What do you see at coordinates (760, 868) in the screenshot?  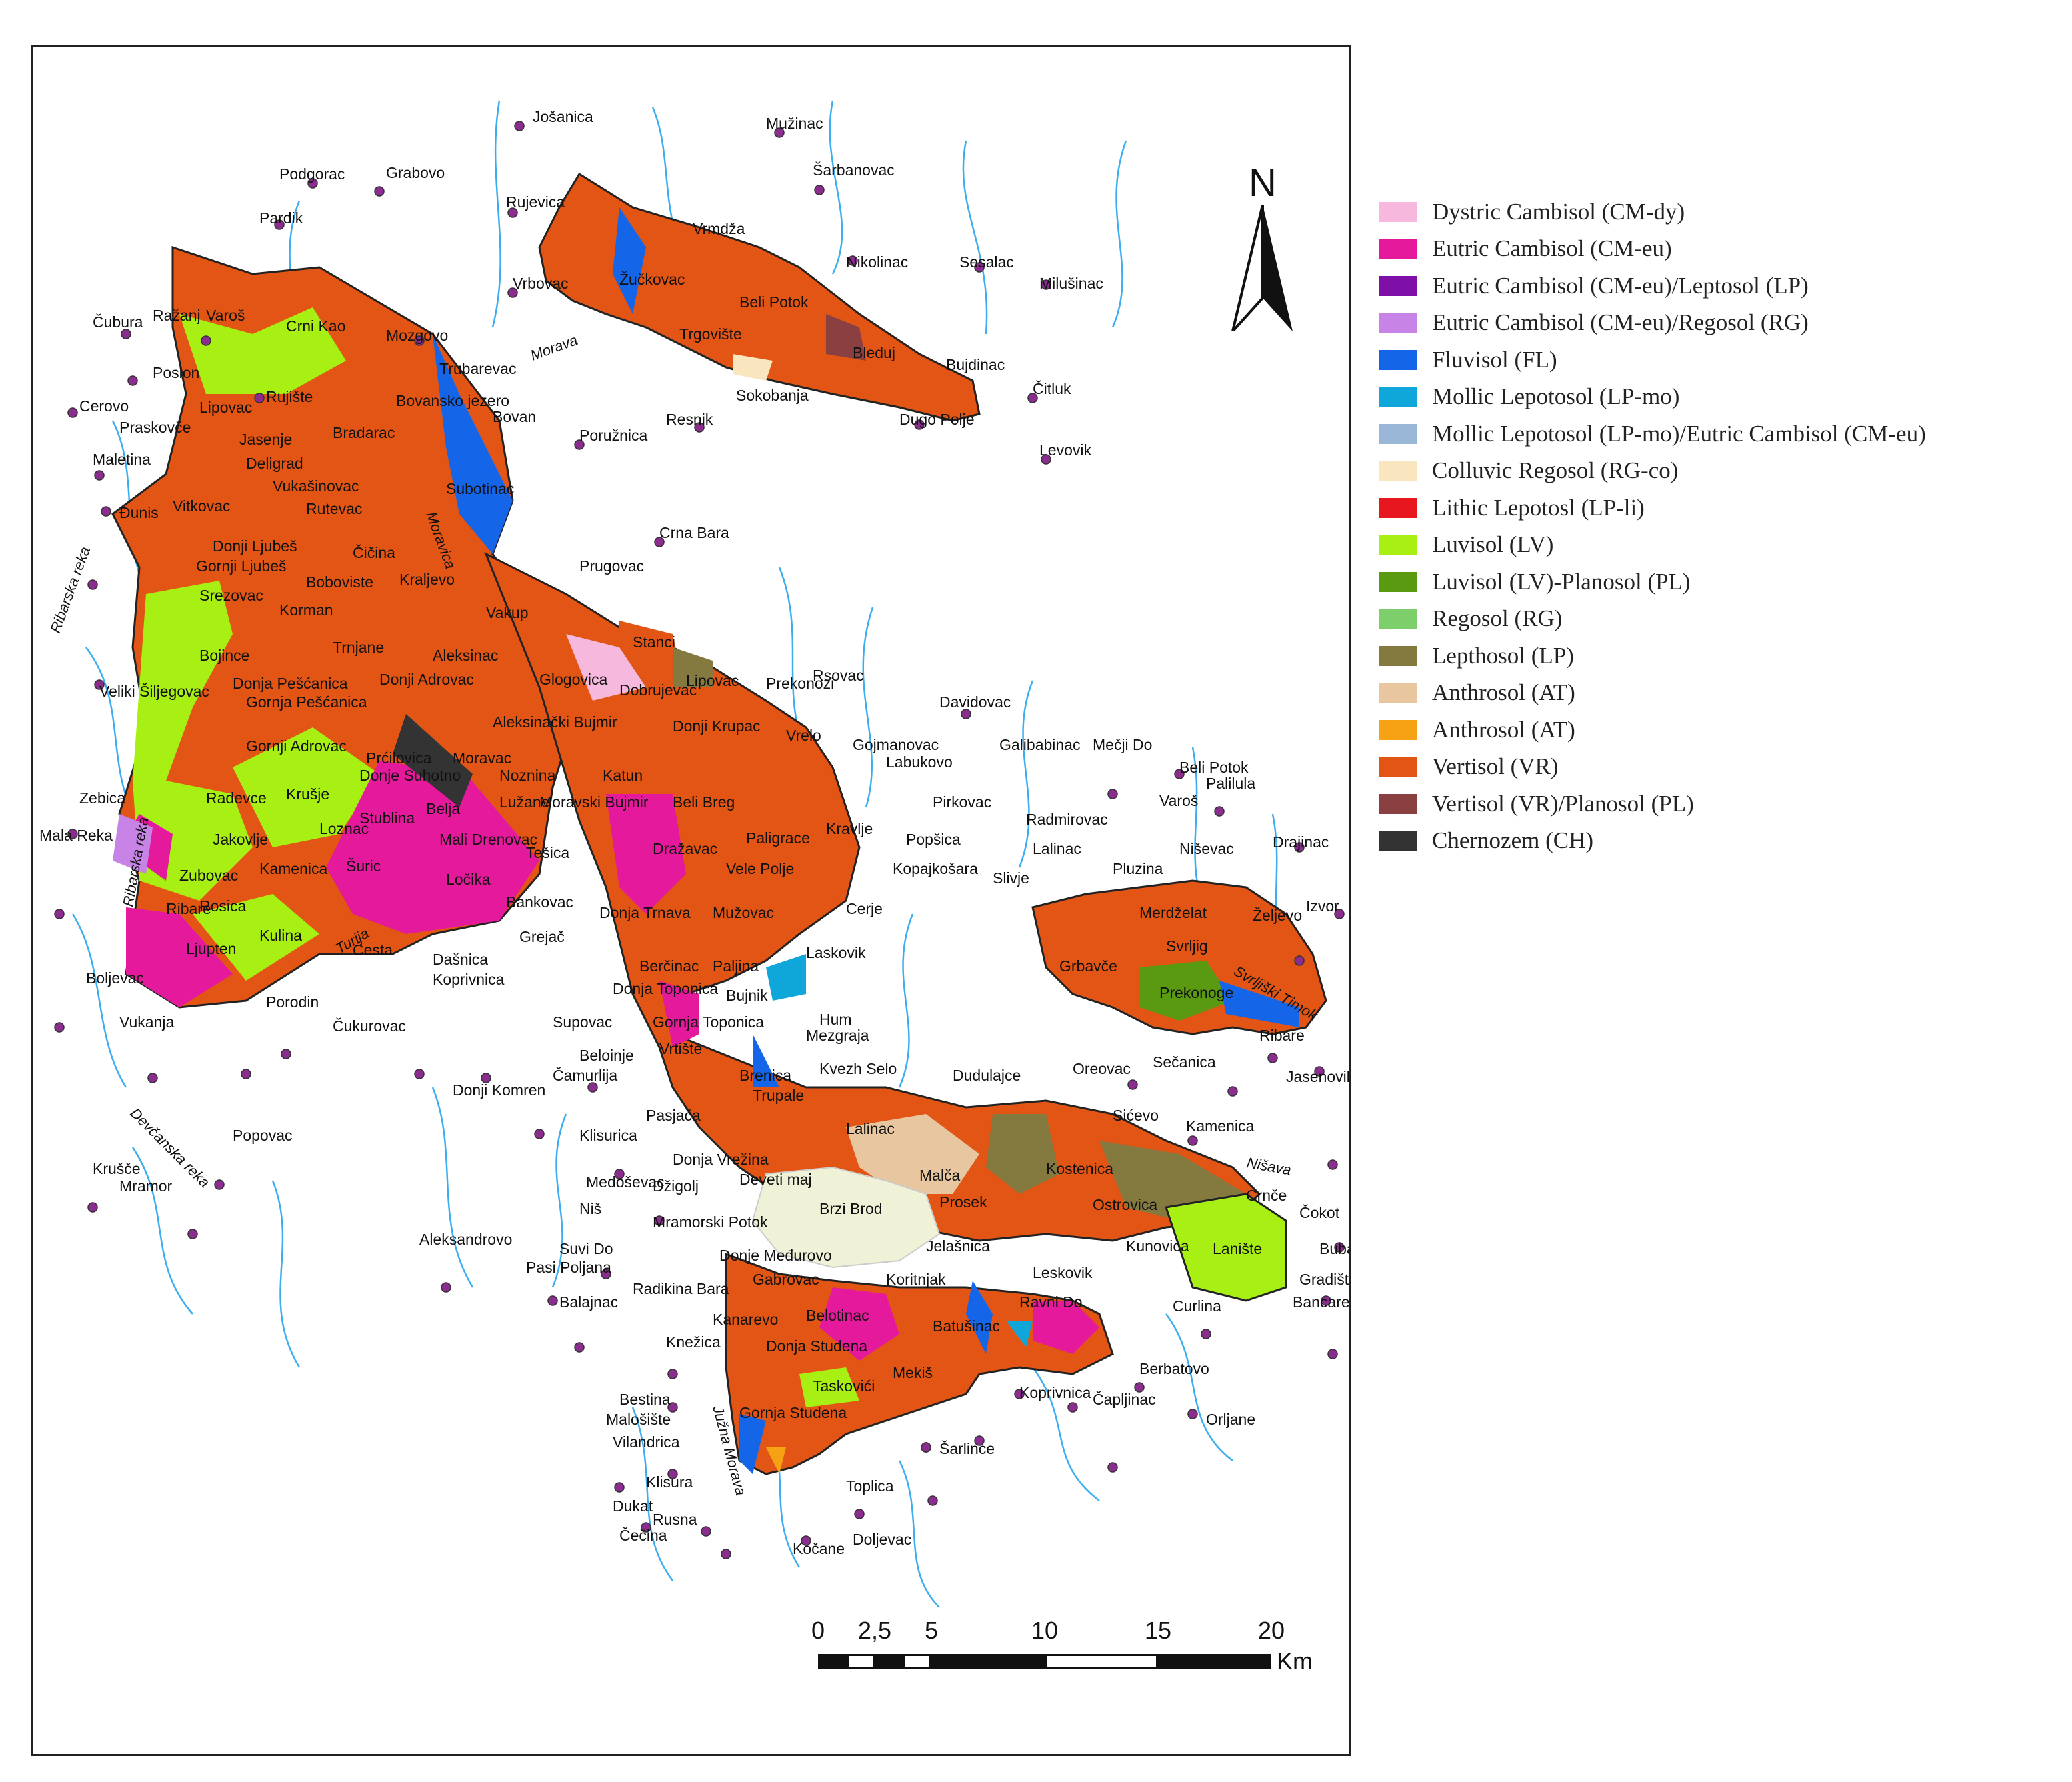 I see `place-label: Vele Polje` at bounding box center [760, 868].